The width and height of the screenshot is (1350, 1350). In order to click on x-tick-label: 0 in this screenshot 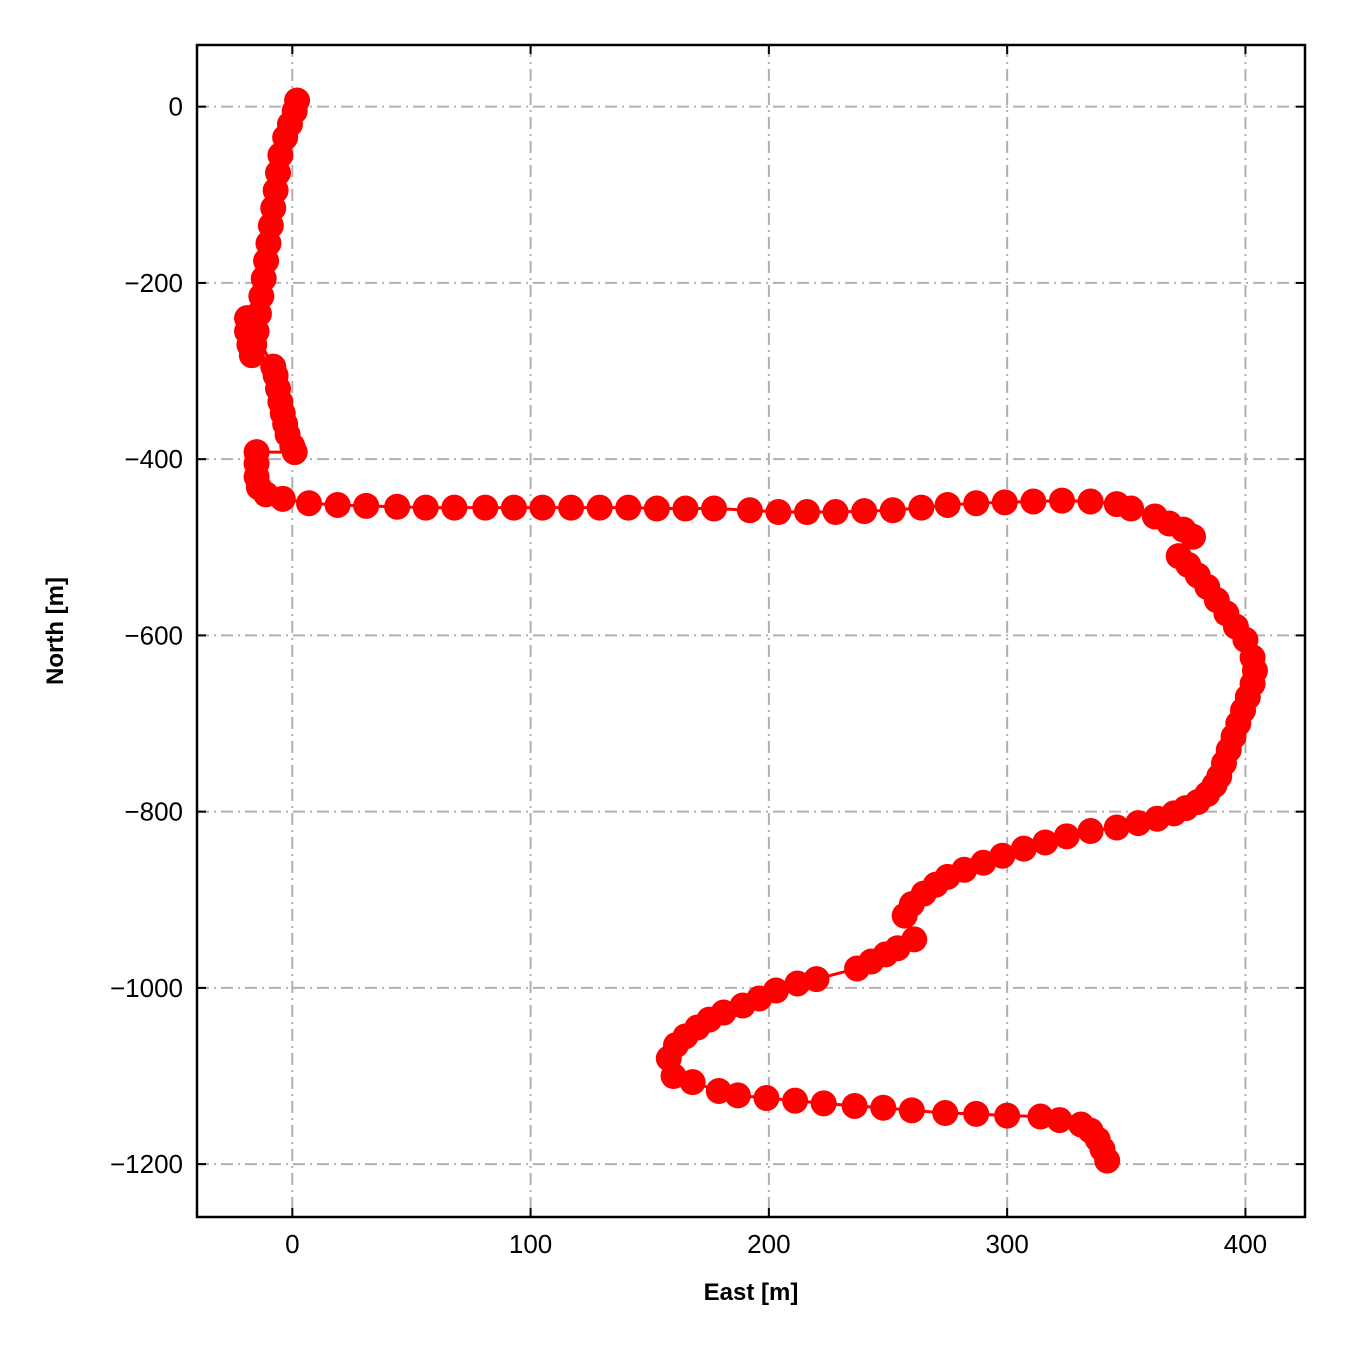, I will do `click(292, 1244)`.